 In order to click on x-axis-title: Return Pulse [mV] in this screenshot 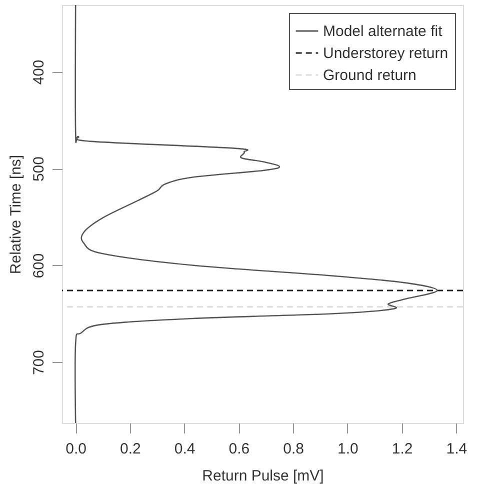, I will do `click(263, 476)`.